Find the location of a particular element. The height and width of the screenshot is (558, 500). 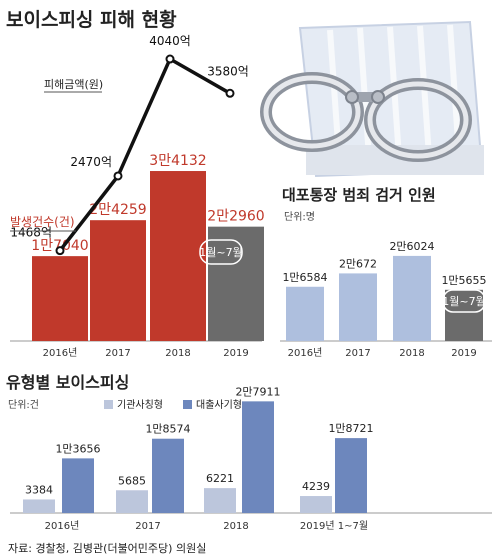

chart3-legend: 기관사칭형 대출사기형 is located at coordinates (173, 405).